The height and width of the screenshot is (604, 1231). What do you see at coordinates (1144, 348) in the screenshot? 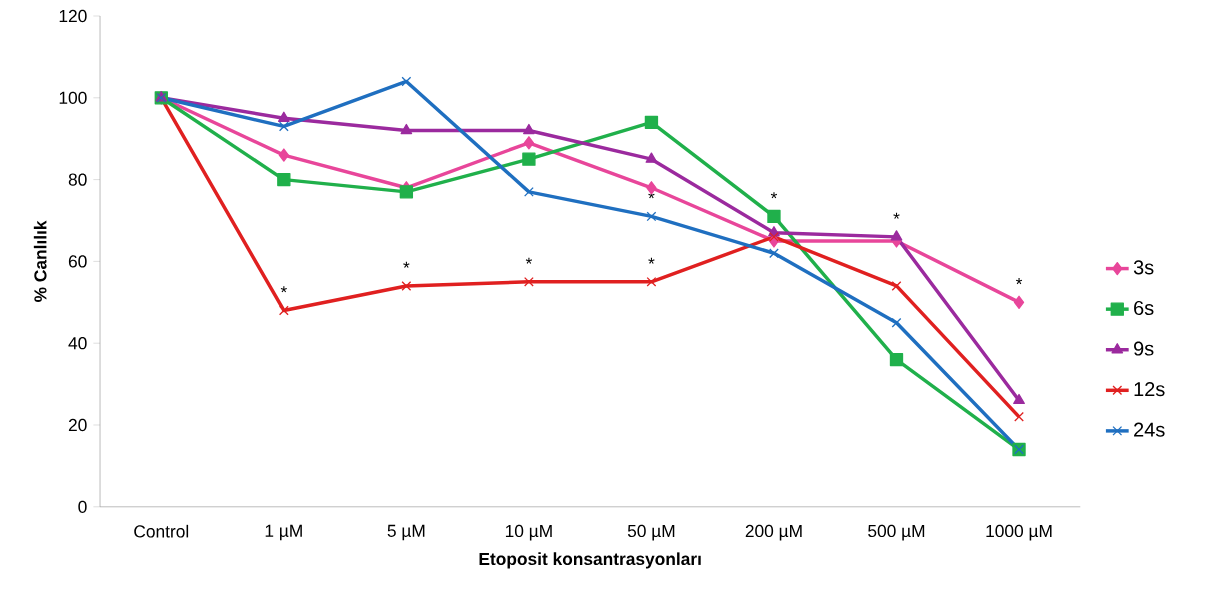
I see `legend-label: 9s` at bounding box center [1144, 348].